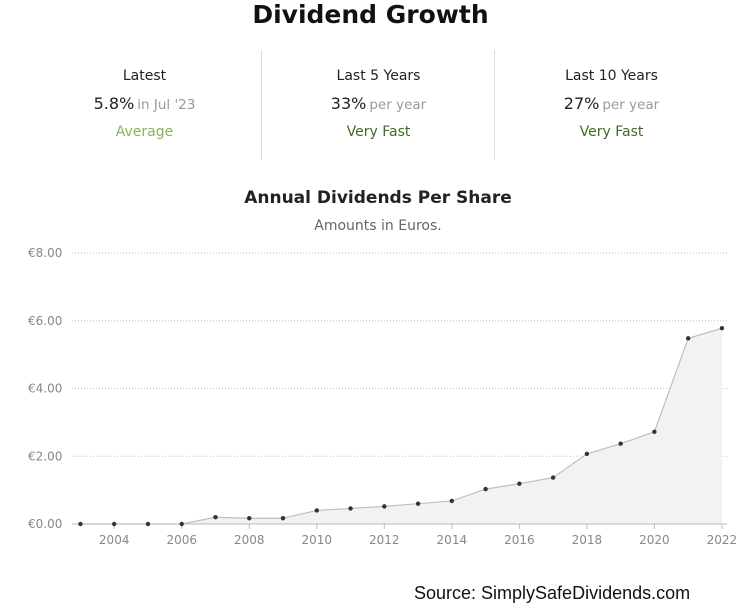 This screenshot has height=613, width=741. Describe the element at coordinates (348, 103) in the screenshot. I see `stat-value: 33%` at that location.